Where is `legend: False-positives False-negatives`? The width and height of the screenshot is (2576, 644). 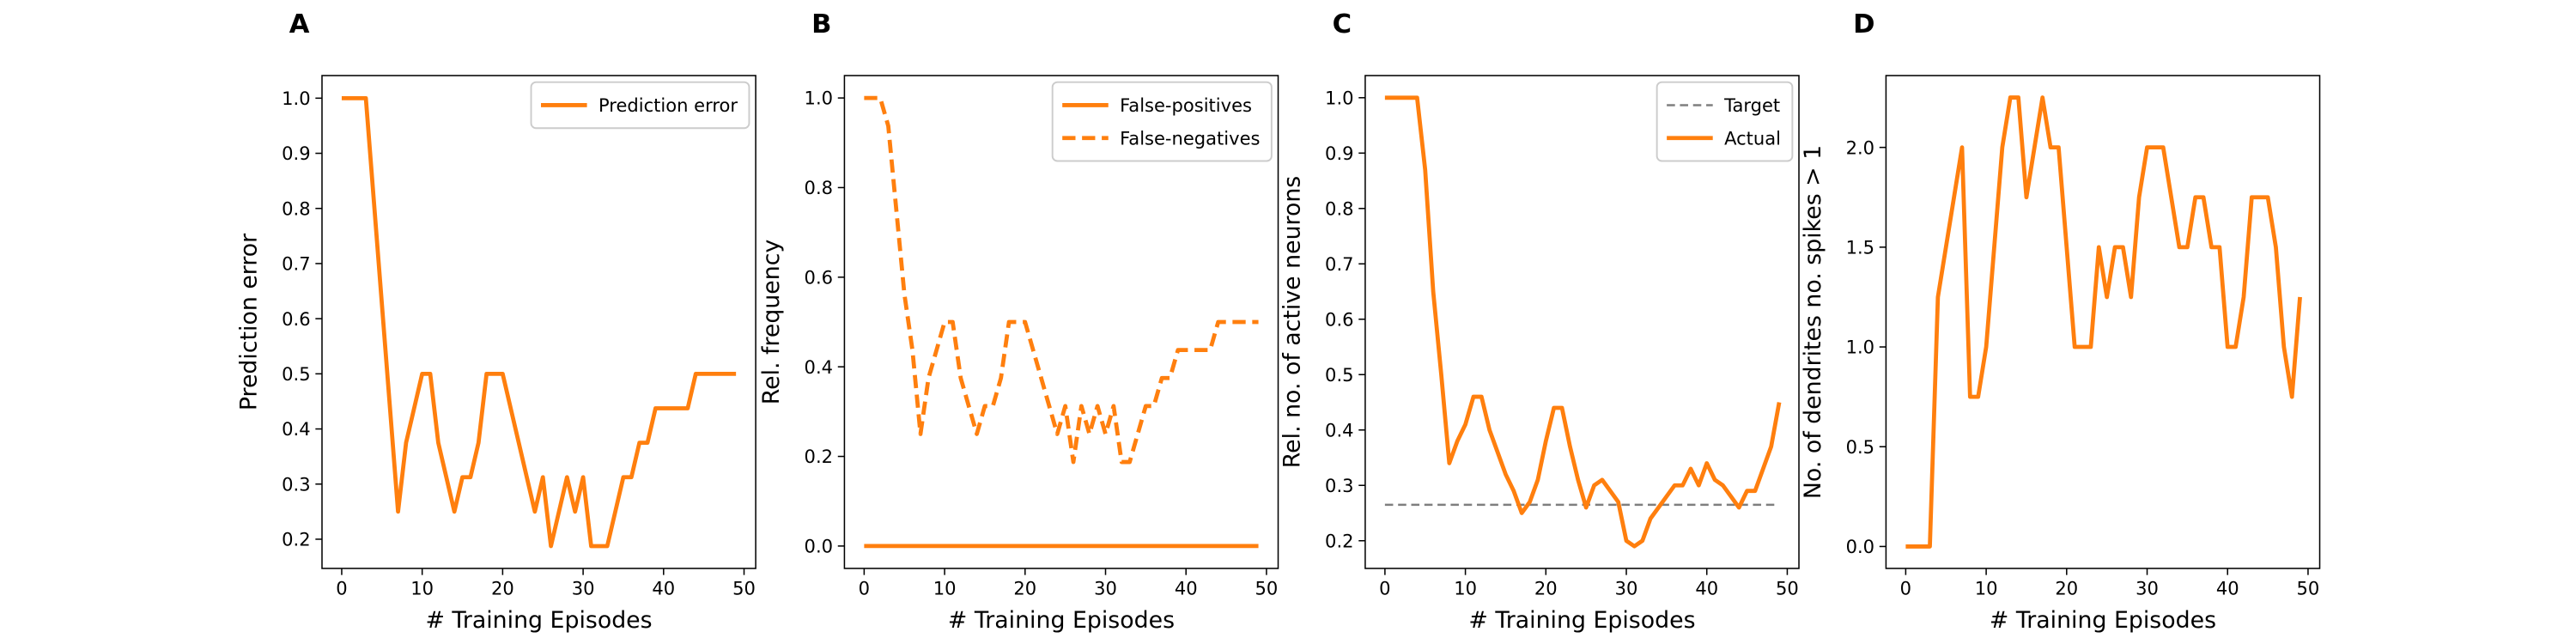 legend: False-positives False-negatives is located at coordinates (1162, 122).